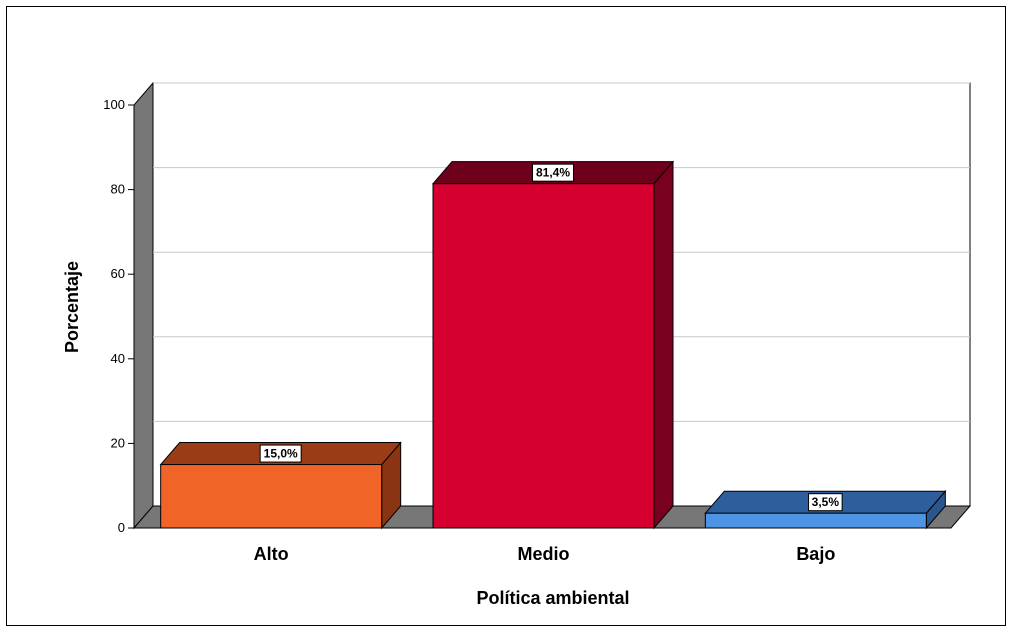  I want to click on bar-medio, so click(553, 345).